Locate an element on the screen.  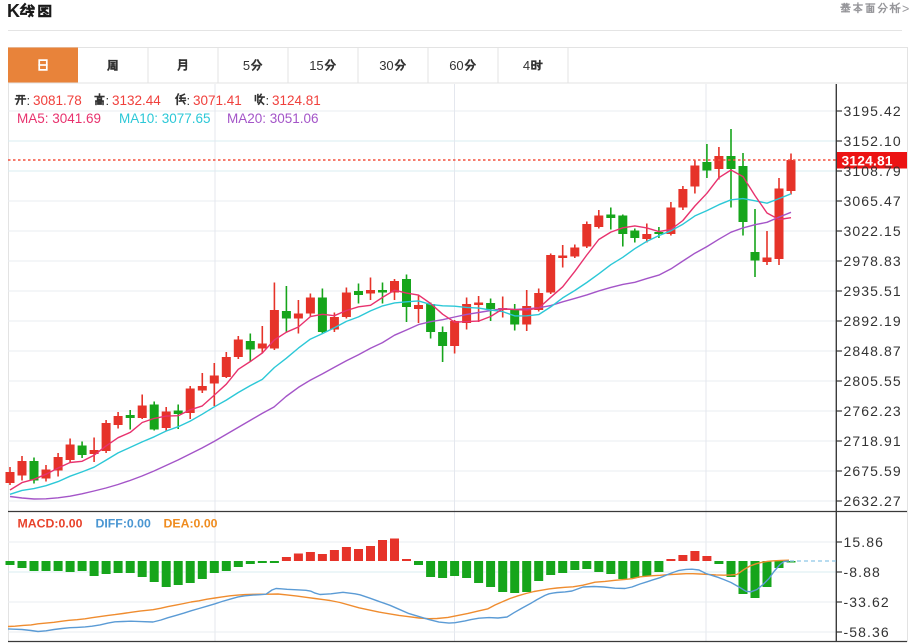
svg-text: 3081.78 is located at coordinates (57, 100).